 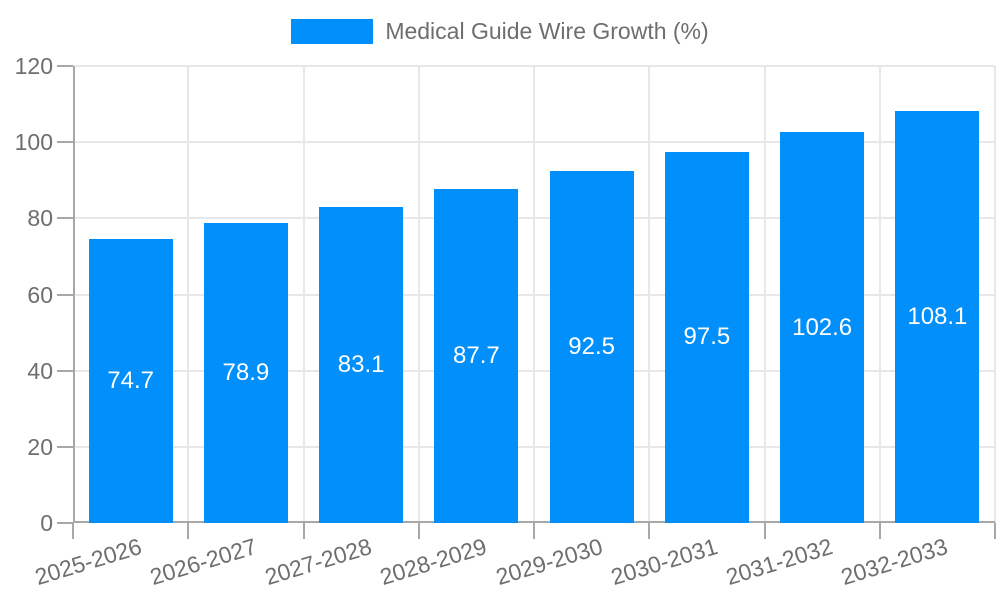 I want to click on bar-value-label: 87.7, so click(x=476, y=355).